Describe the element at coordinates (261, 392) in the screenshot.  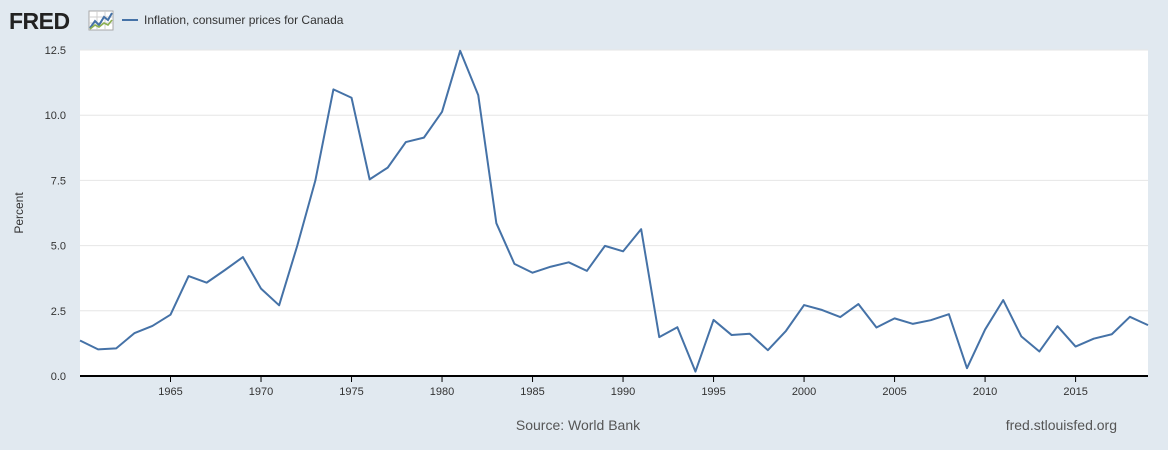
I see `x-tick-label: 1970` at that location.